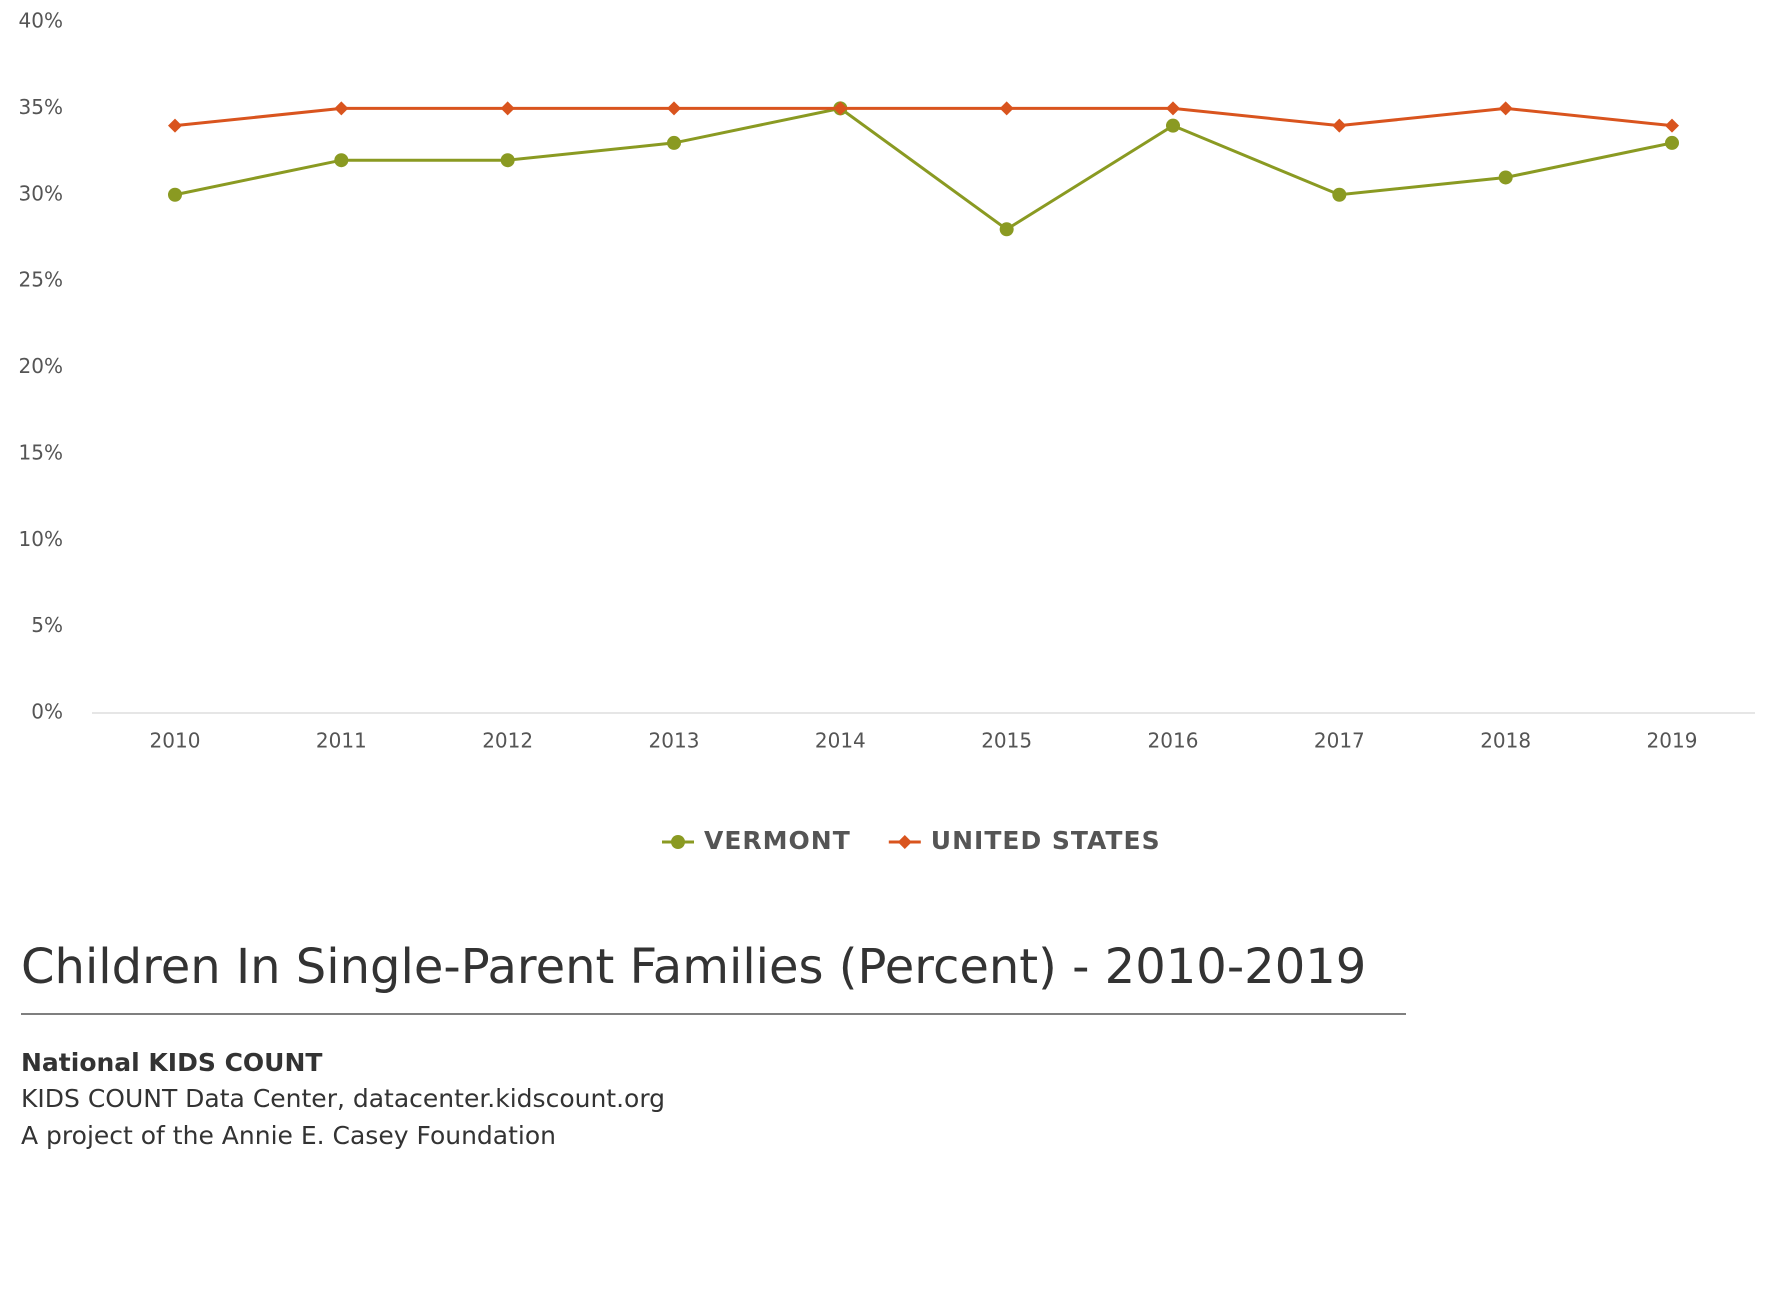 The height and width of the screenshot is (1292, 1786). I want to click on y-tick-label: 25%, so click(41, 280).